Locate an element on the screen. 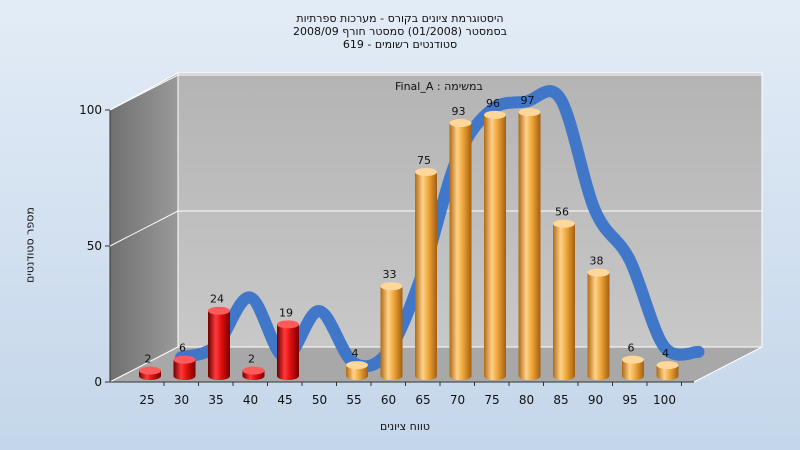  bar-value-label: 33 is located at coordinates (390, 274).